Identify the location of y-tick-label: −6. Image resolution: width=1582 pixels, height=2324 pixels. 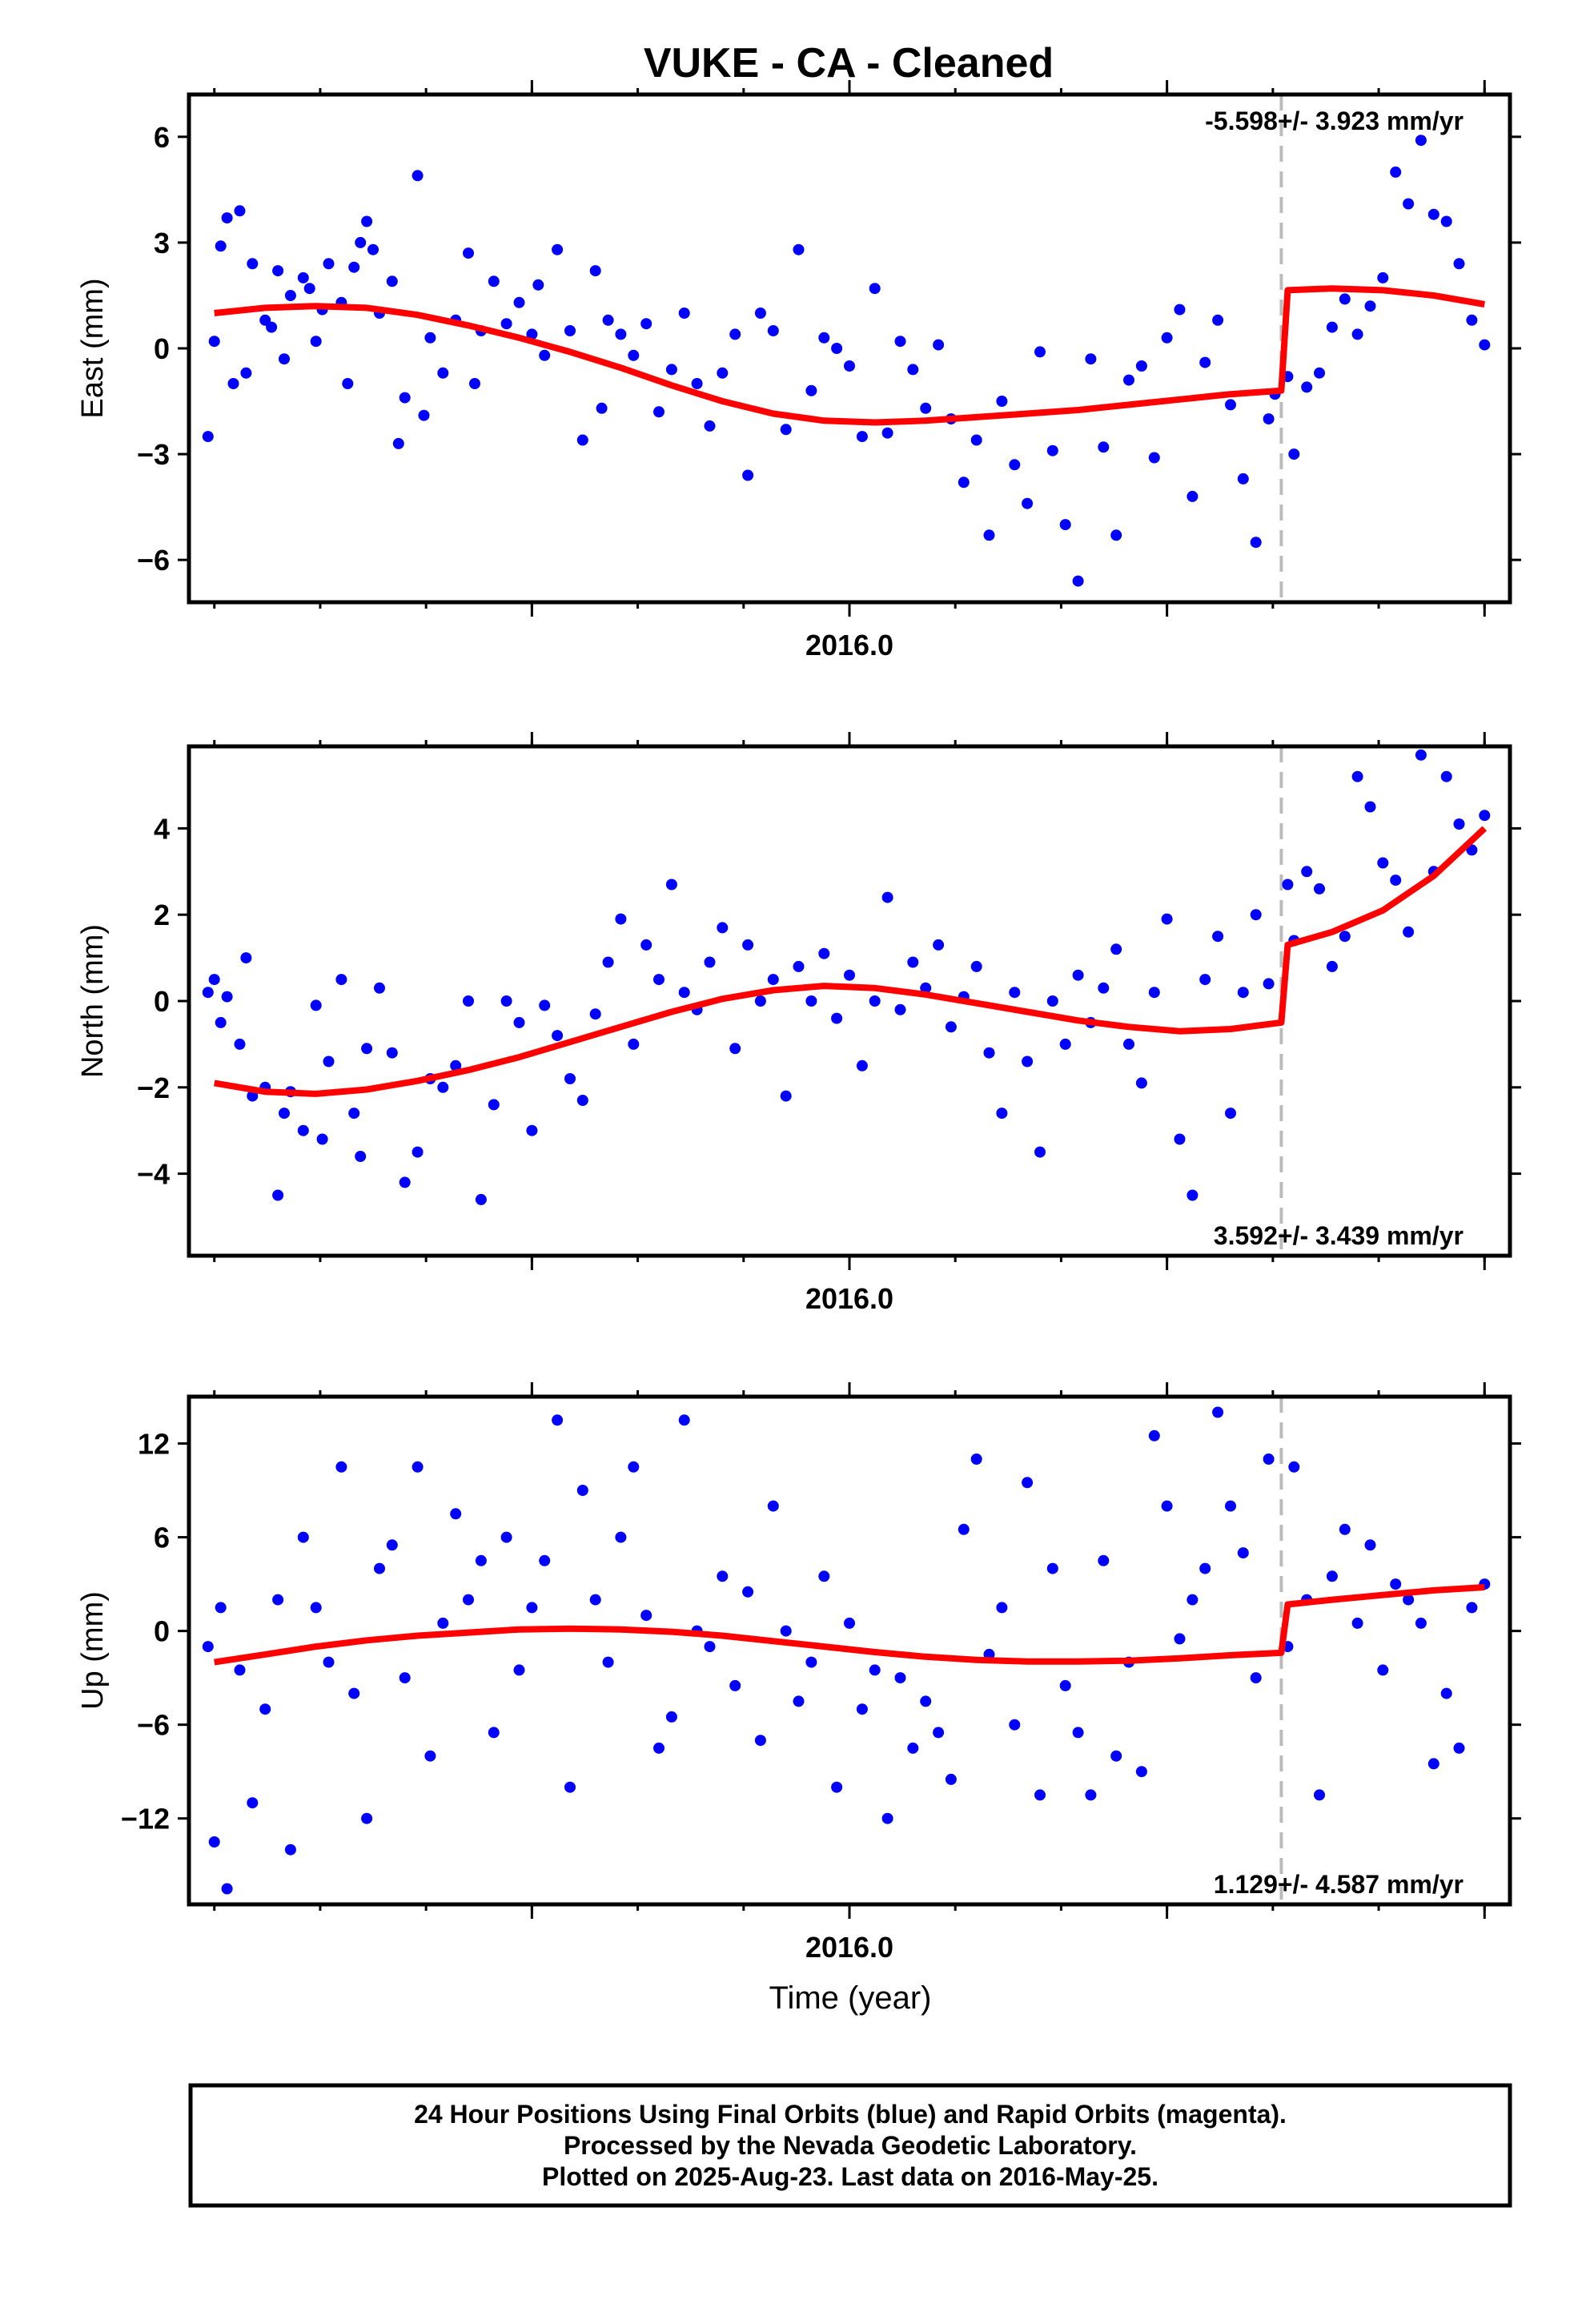
(154, 1726).